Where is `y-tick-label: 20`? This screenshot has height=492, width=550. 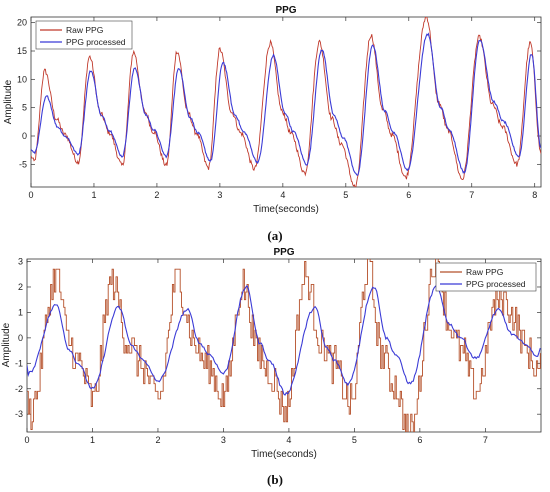
y-tick-label: 20 is located at coordinates (22, 23).